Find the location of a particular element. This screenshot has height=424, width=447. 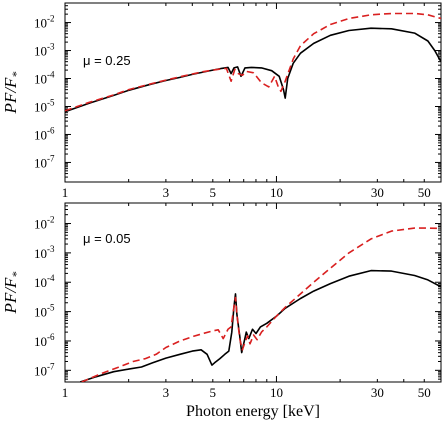

mu-annotation-top: μ = 0.25 is located at coordinates (107, 60).